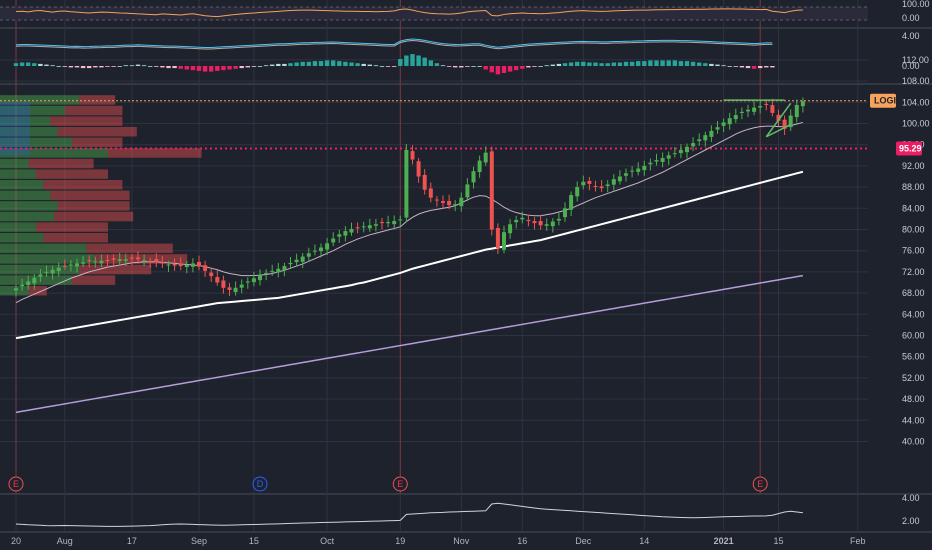  I want to click on price-axis-label: 92.00, so click(913, 166).